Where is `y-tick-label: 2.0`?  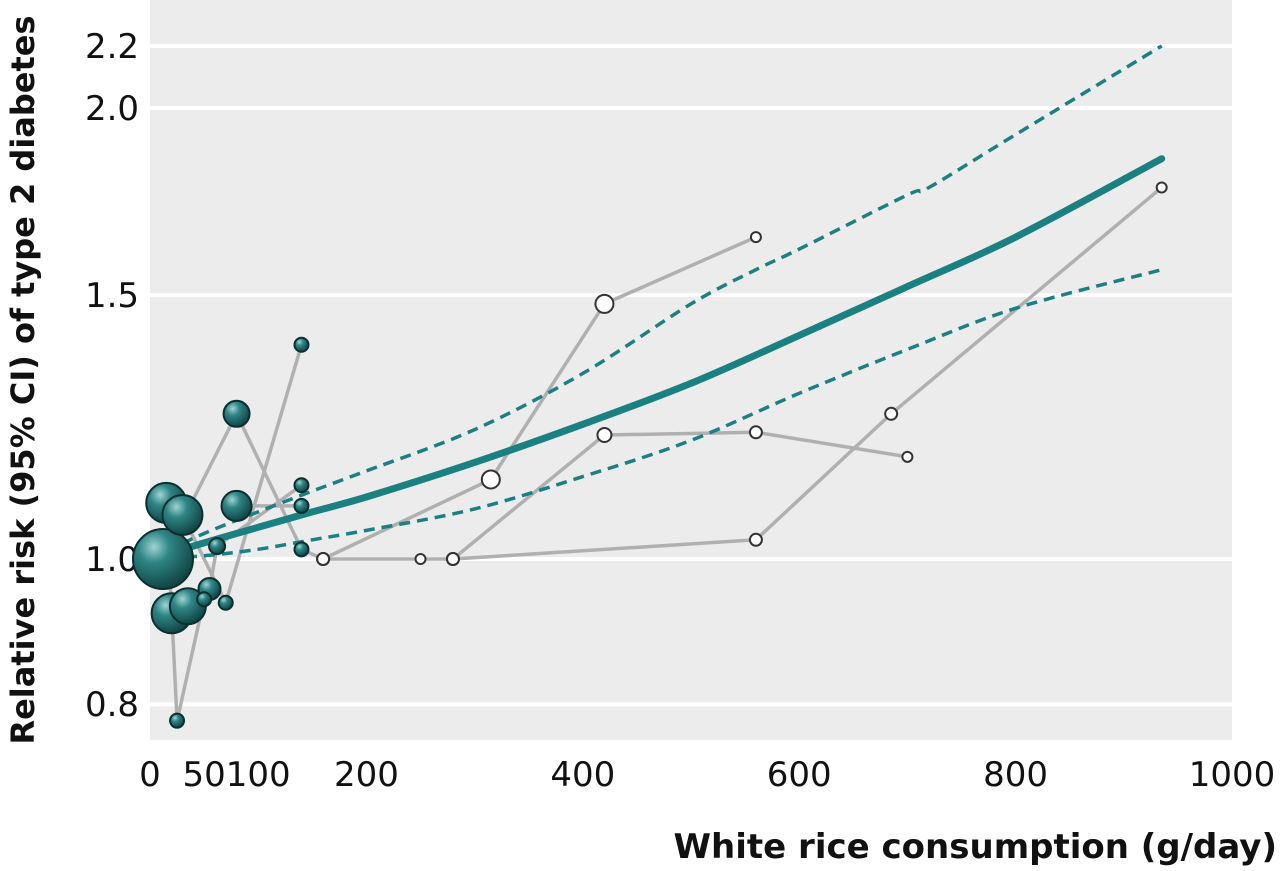 y-tick-label: 2.0 is located at coordinates (112, 109).